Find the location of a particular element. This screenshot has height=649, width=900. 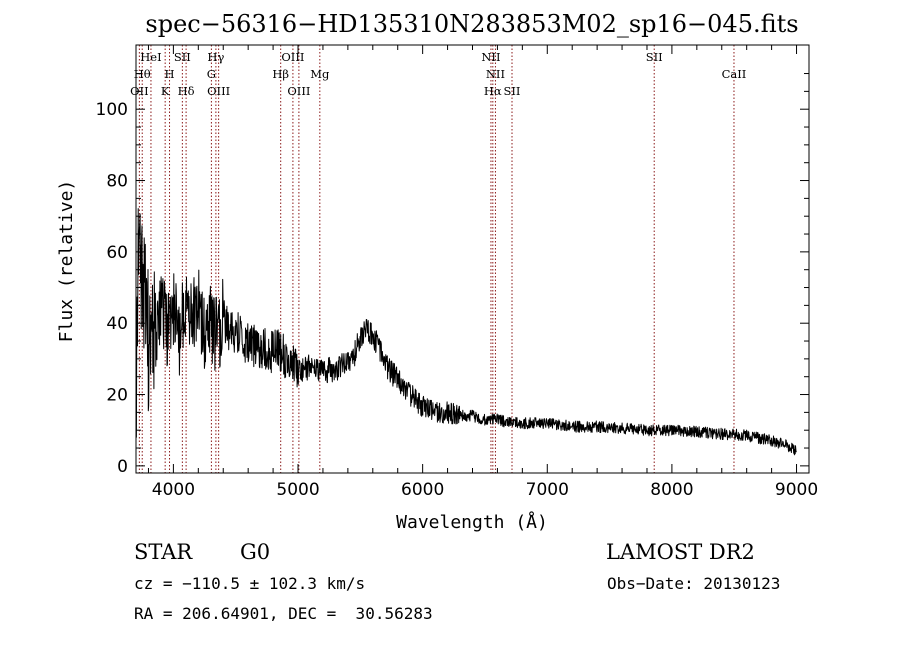

spectral-line-label: Hα is located at coordinates (493, 91).